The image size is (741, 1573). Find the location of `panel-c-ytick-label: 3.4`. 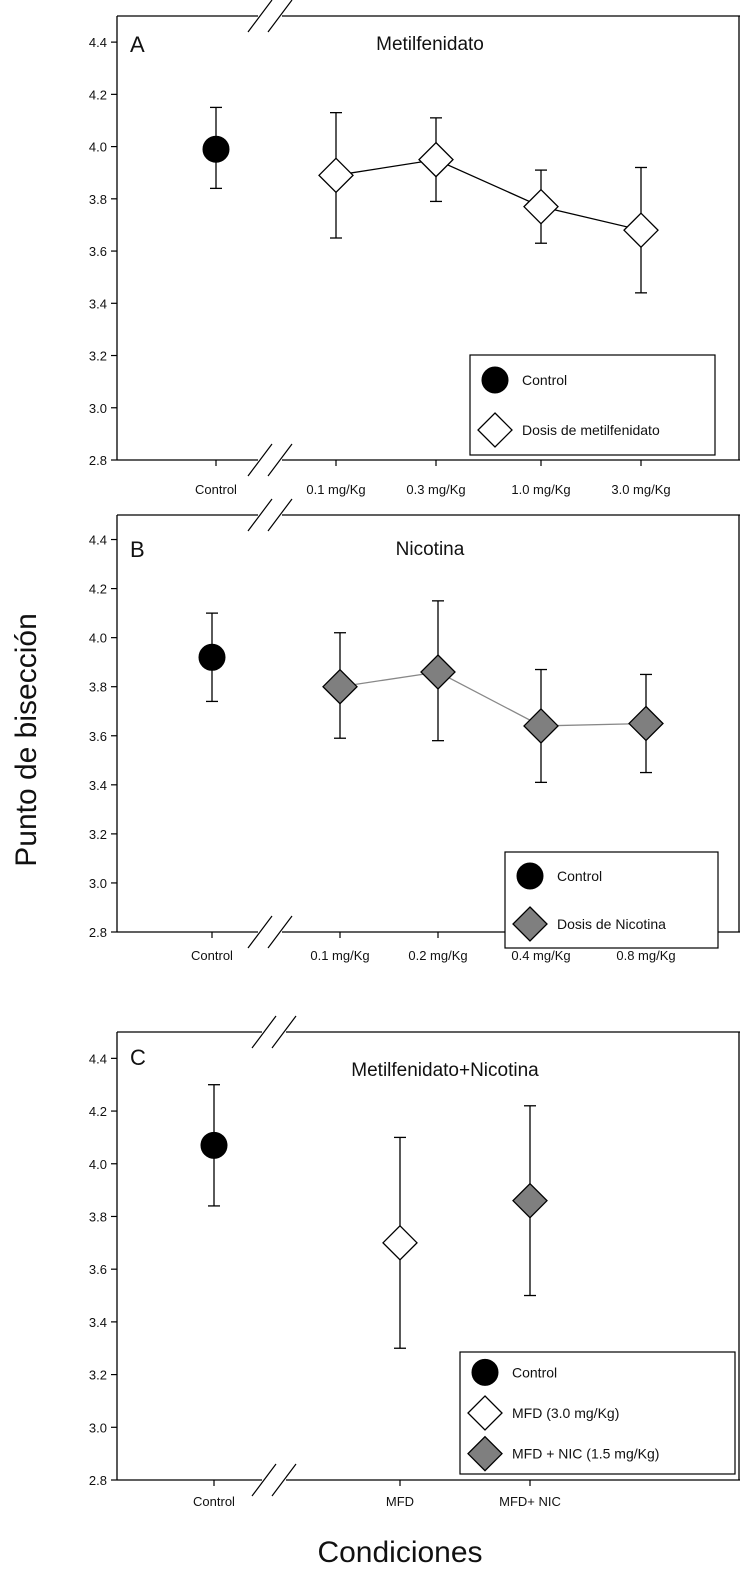

panel-c-ytick-label: 3.4 is located at coordinates (98, 1322).